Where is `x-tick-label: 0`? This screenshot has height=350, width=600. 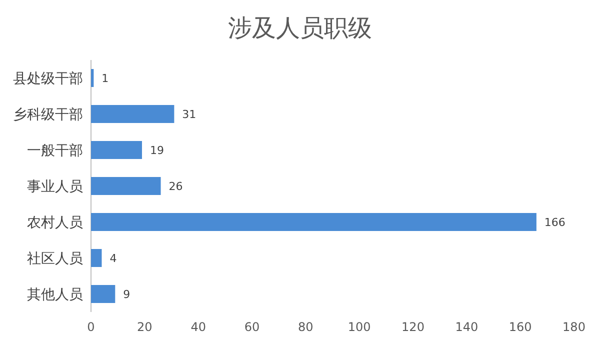 x-tick-label: 0 is located at coordinates (91, 327).